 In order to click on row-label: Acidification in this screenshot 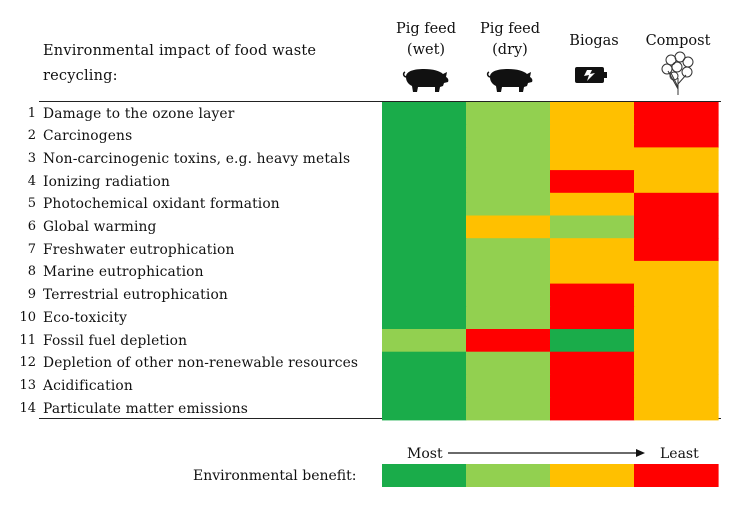, I will do `click(88, 385)`.